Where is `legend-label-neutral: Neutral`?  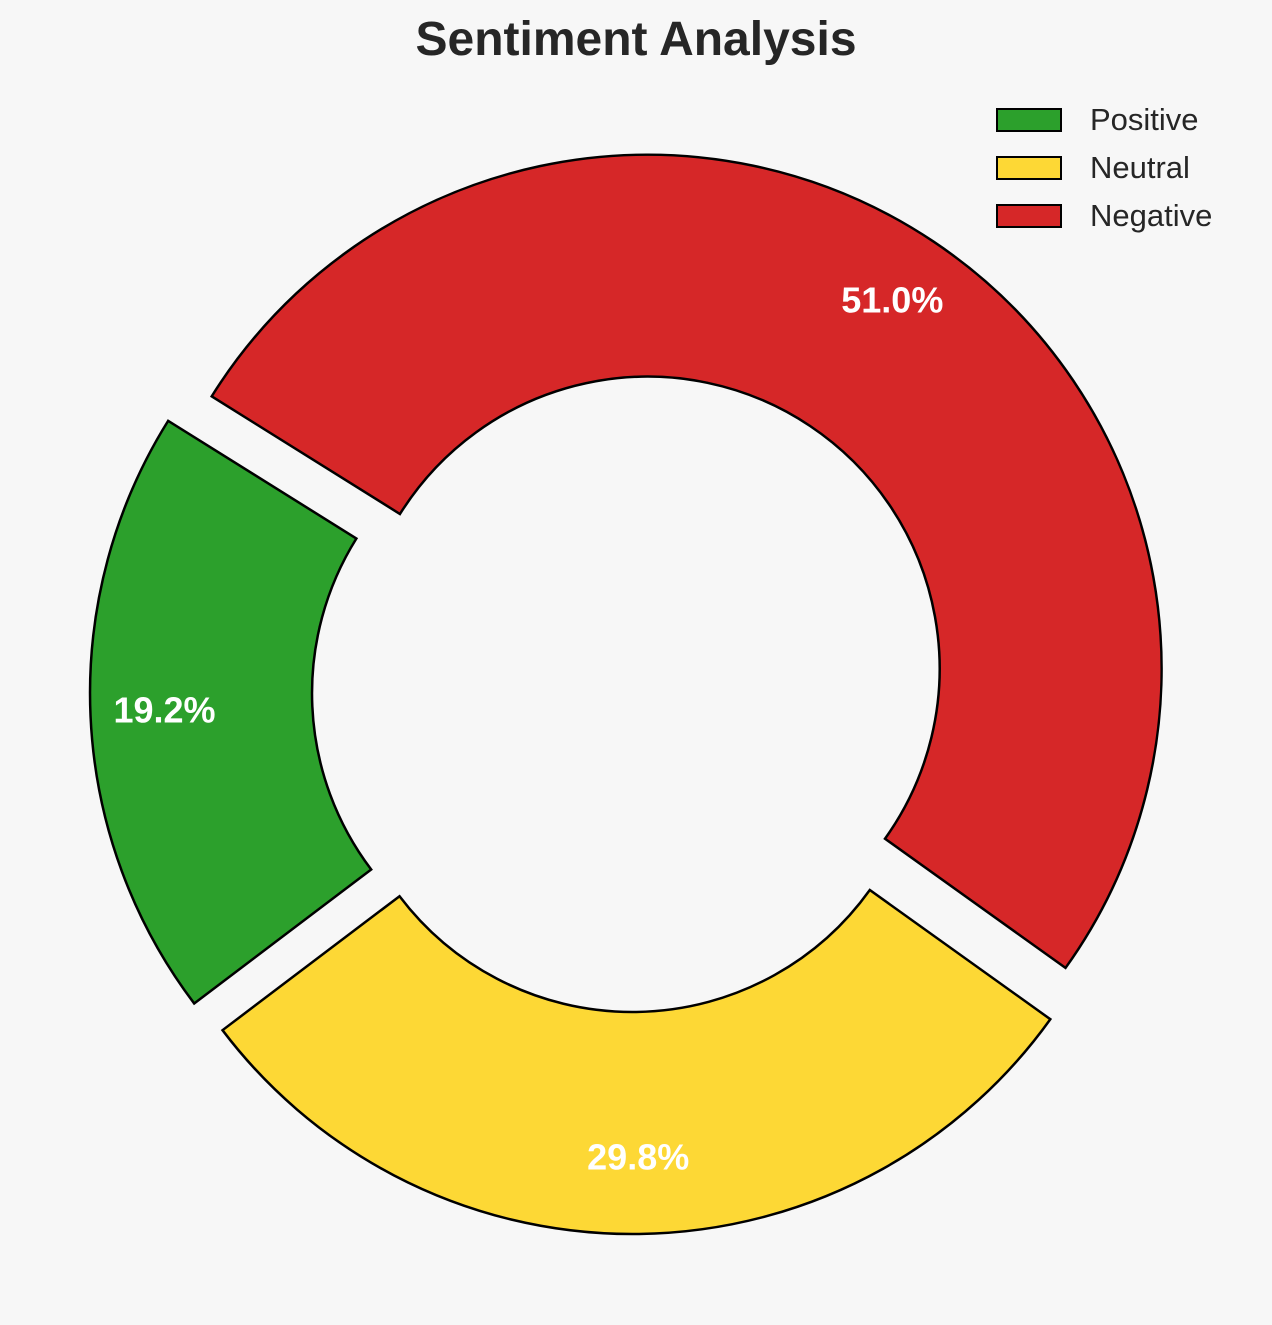
legend-label-neutral: Neutral is located at coordinates (1140, 167).